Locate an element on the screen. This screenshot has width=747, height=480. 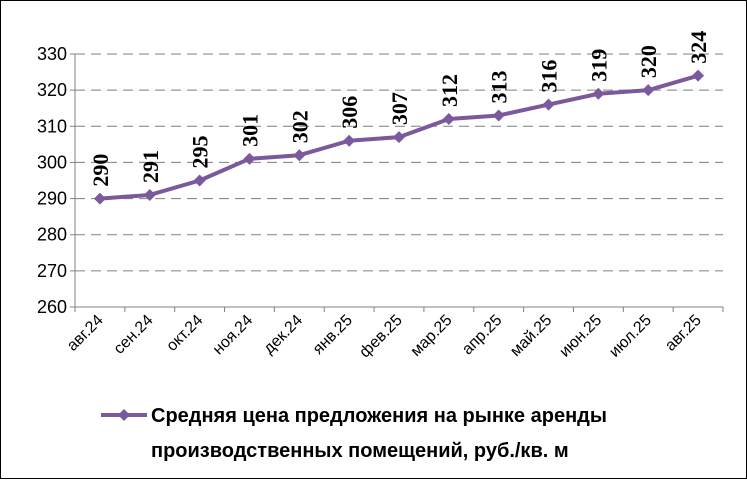
x-tick-label: май.25 is located at coordinates (531, 336).